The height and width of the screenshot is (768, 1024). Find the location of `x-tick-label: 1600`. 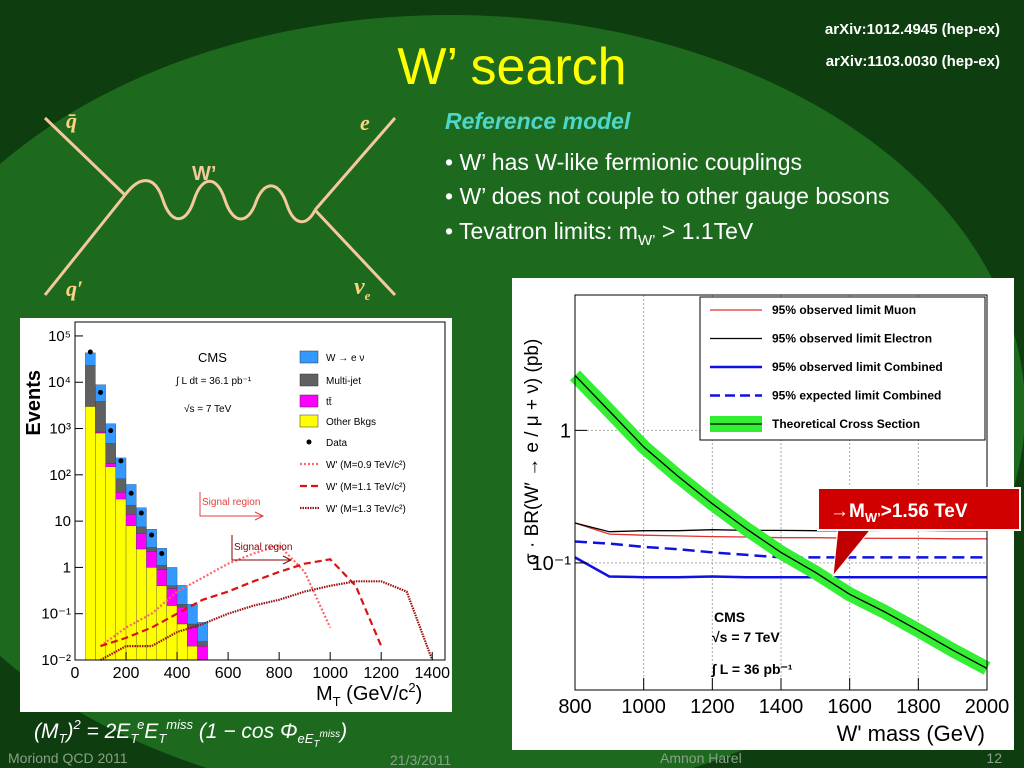

x-tick-label: 1600 is located at coordinates (849, 707).